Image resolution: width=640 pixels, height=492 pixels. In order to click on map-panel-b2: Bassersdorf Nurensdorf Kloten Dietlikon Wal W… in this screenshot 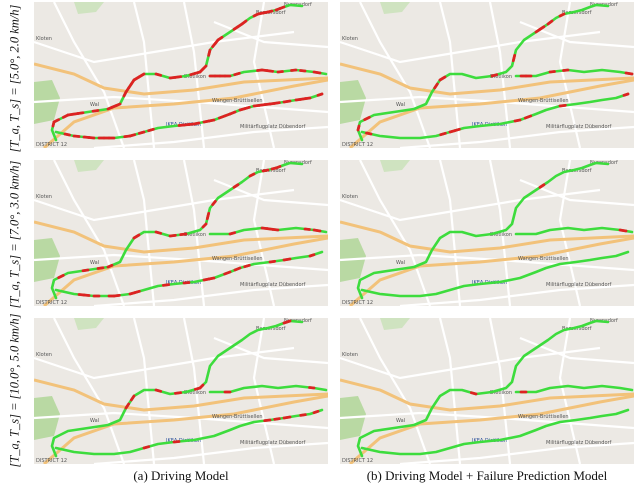, I will do `click(487, 233)`.